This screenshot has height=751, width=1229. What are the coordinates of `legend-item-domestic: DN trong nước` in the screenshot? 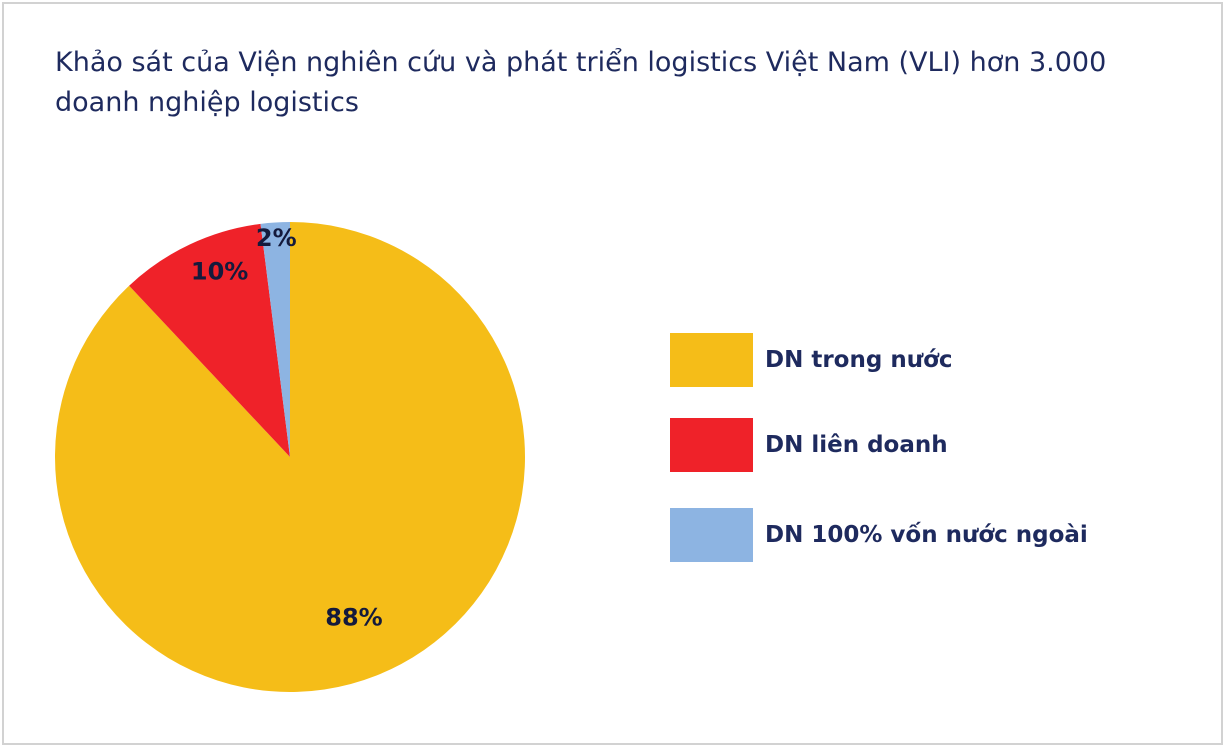 It's located at (900, 360).